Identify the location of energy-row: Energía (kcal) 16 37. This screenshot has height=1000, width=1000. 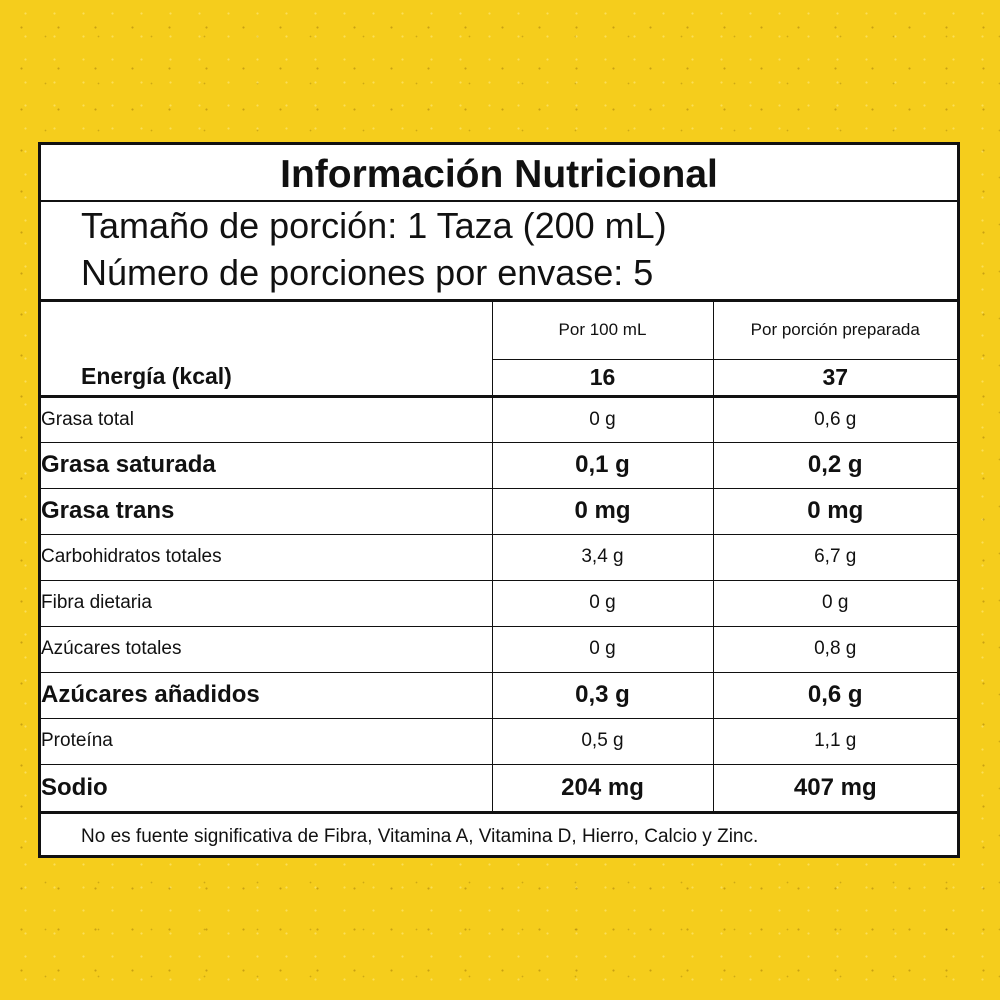
(499, 377).